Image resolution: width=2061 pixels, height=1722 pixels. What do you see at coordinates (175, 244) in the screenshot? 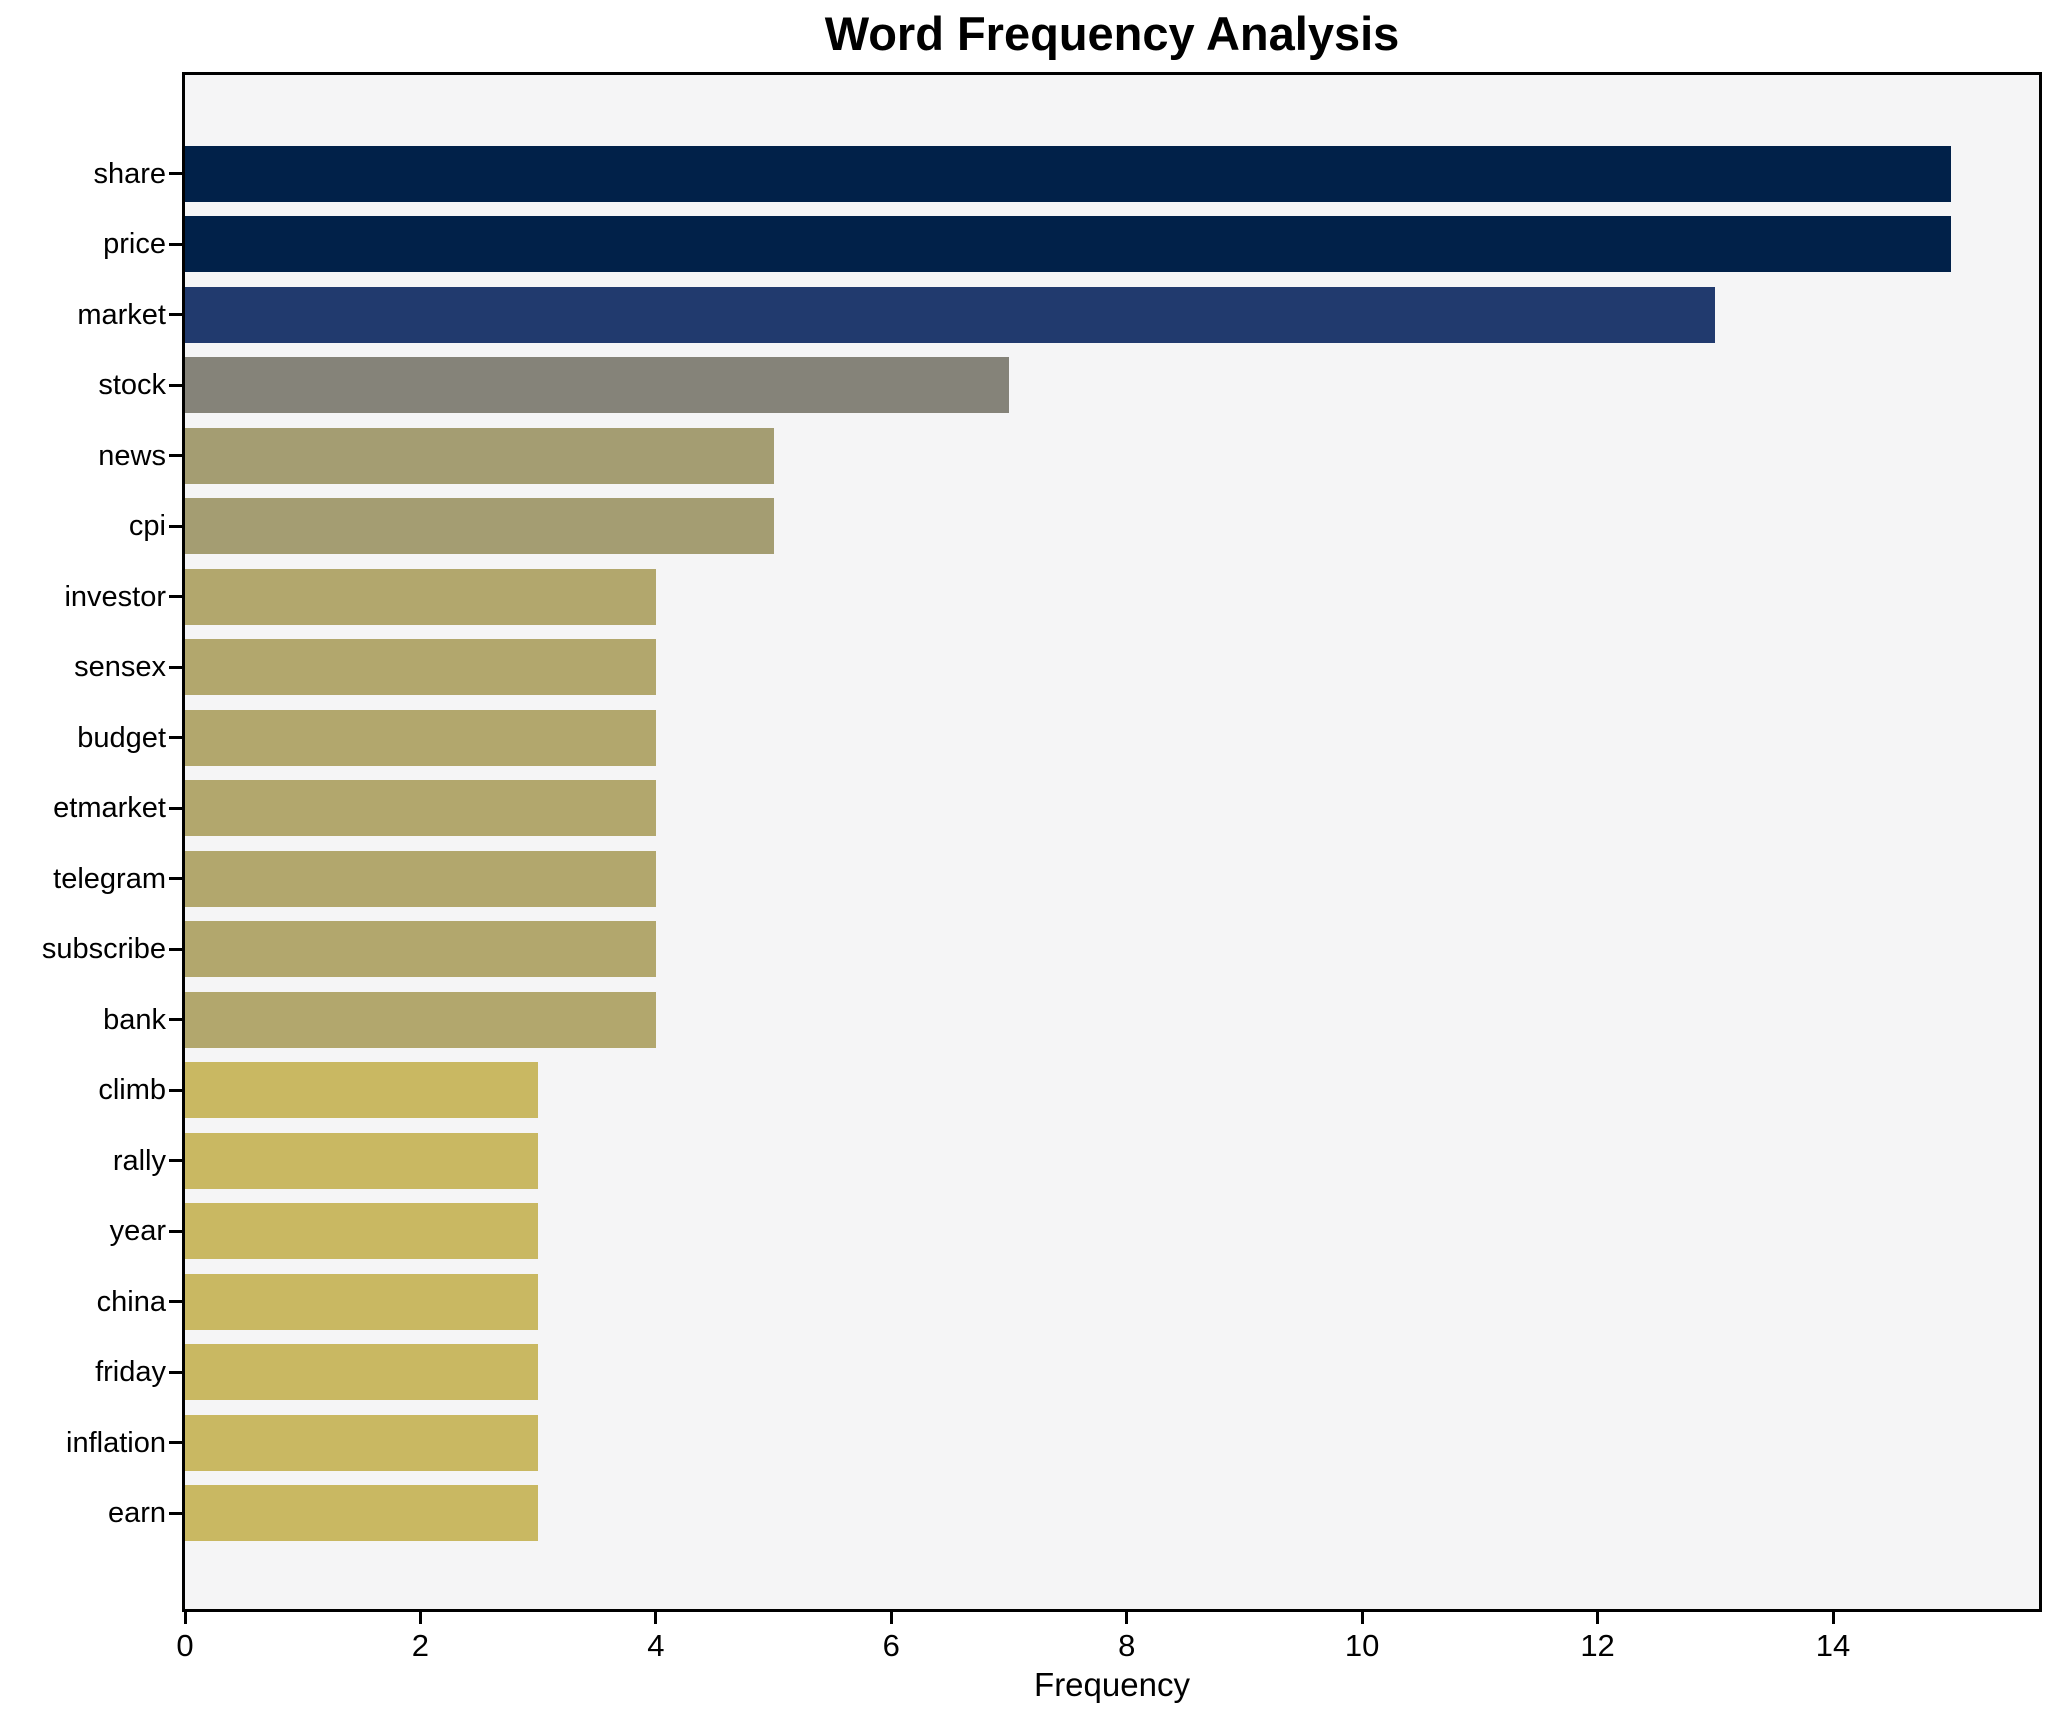
I see `y-tick-mark-price` at bounding box center [175, 244].